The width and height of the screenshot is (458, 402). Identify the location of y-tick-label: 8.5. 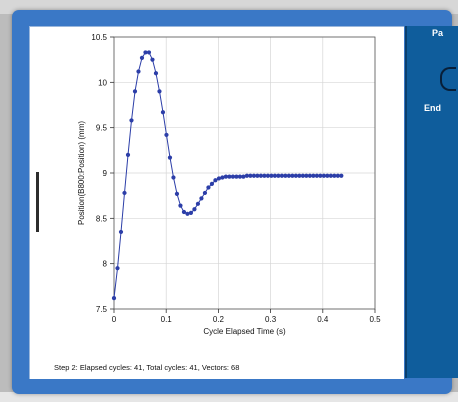
(102, 218).